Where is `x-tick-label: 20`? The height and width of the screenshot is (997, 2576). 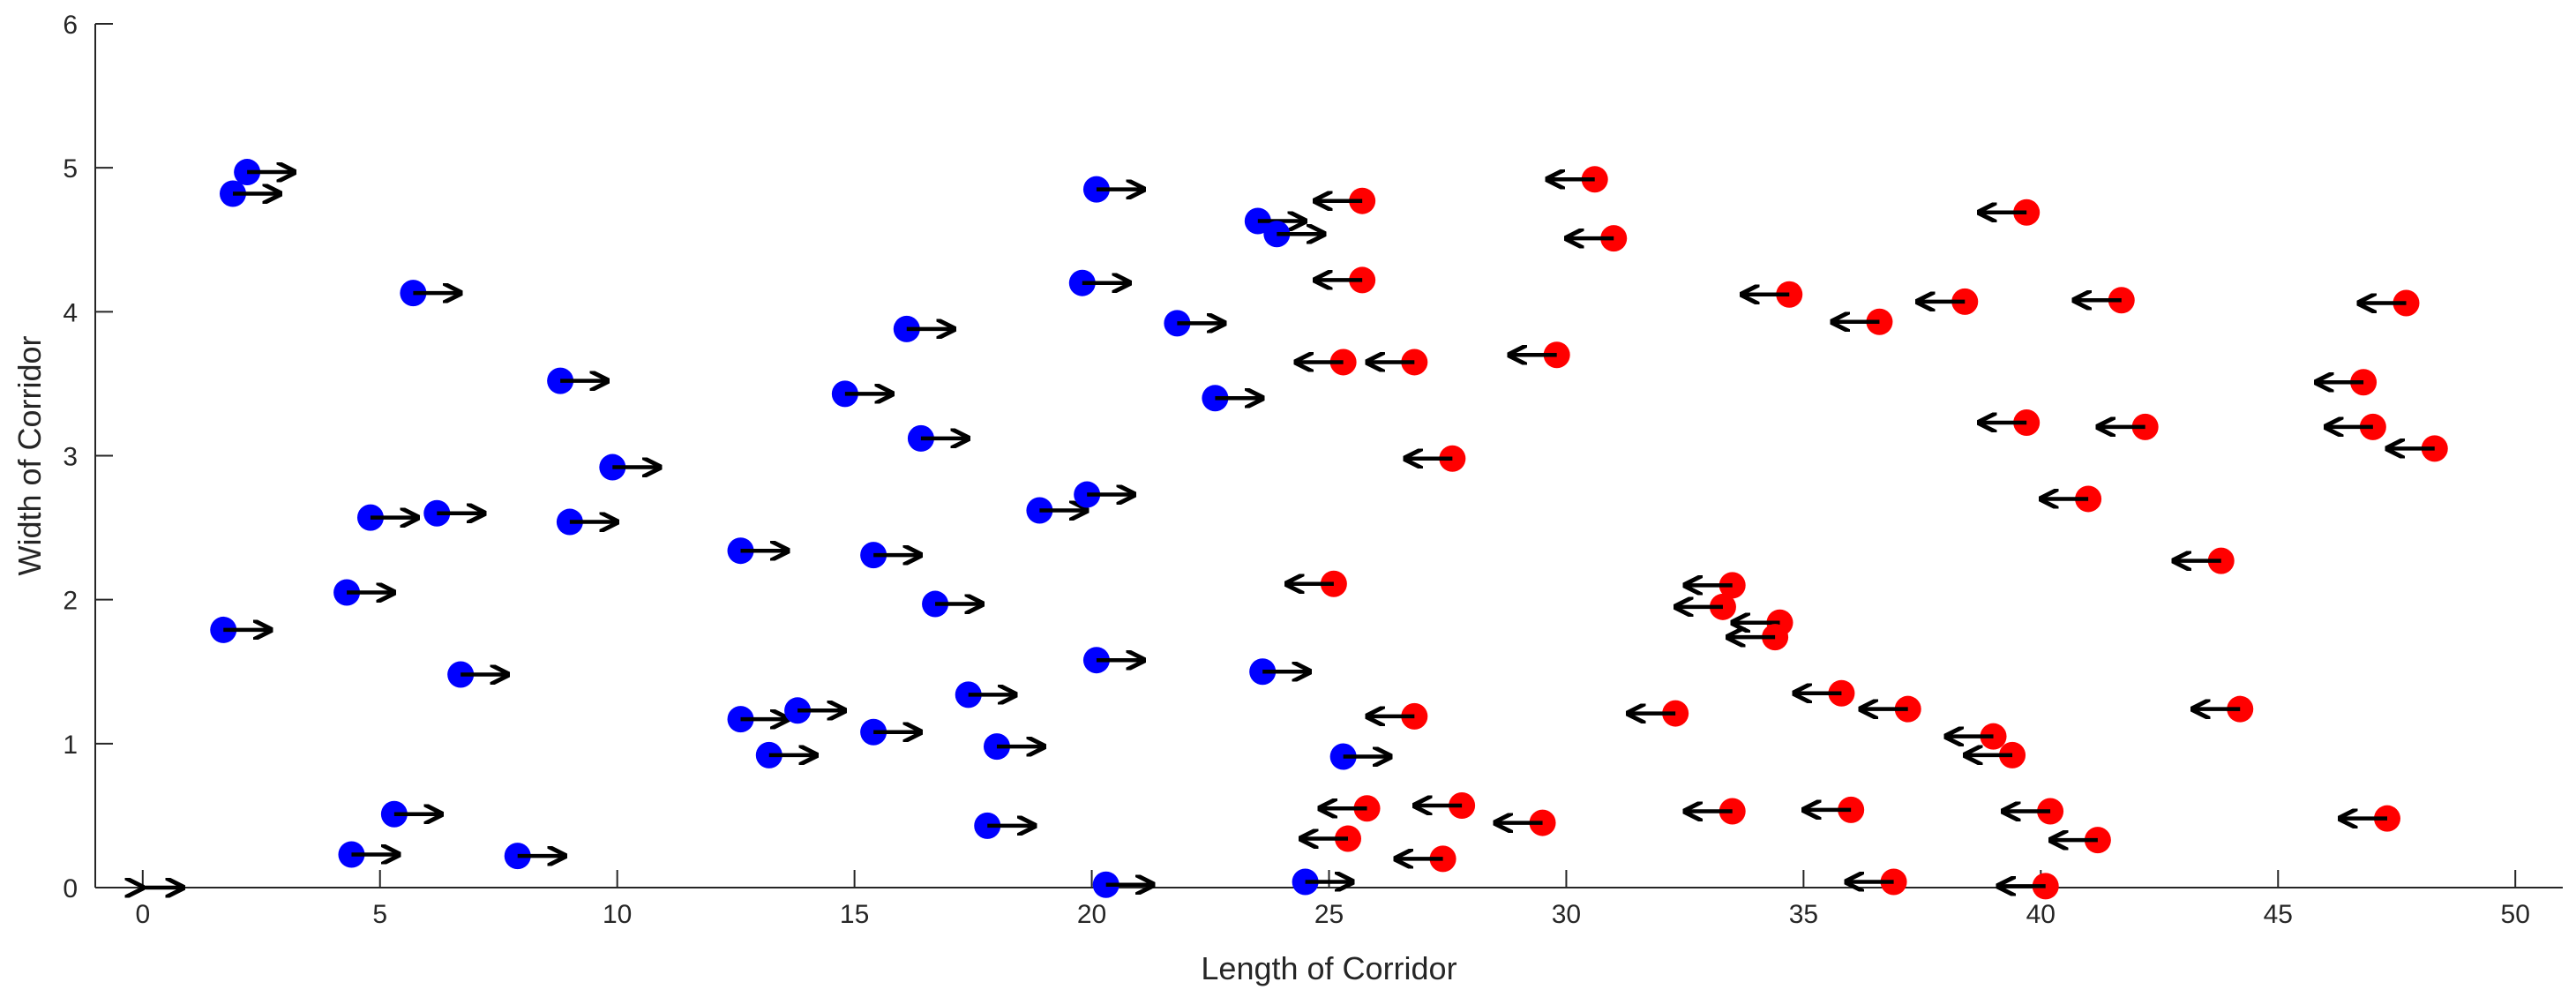
x-tick-label: 20 is located at coordinates (1091, 914).